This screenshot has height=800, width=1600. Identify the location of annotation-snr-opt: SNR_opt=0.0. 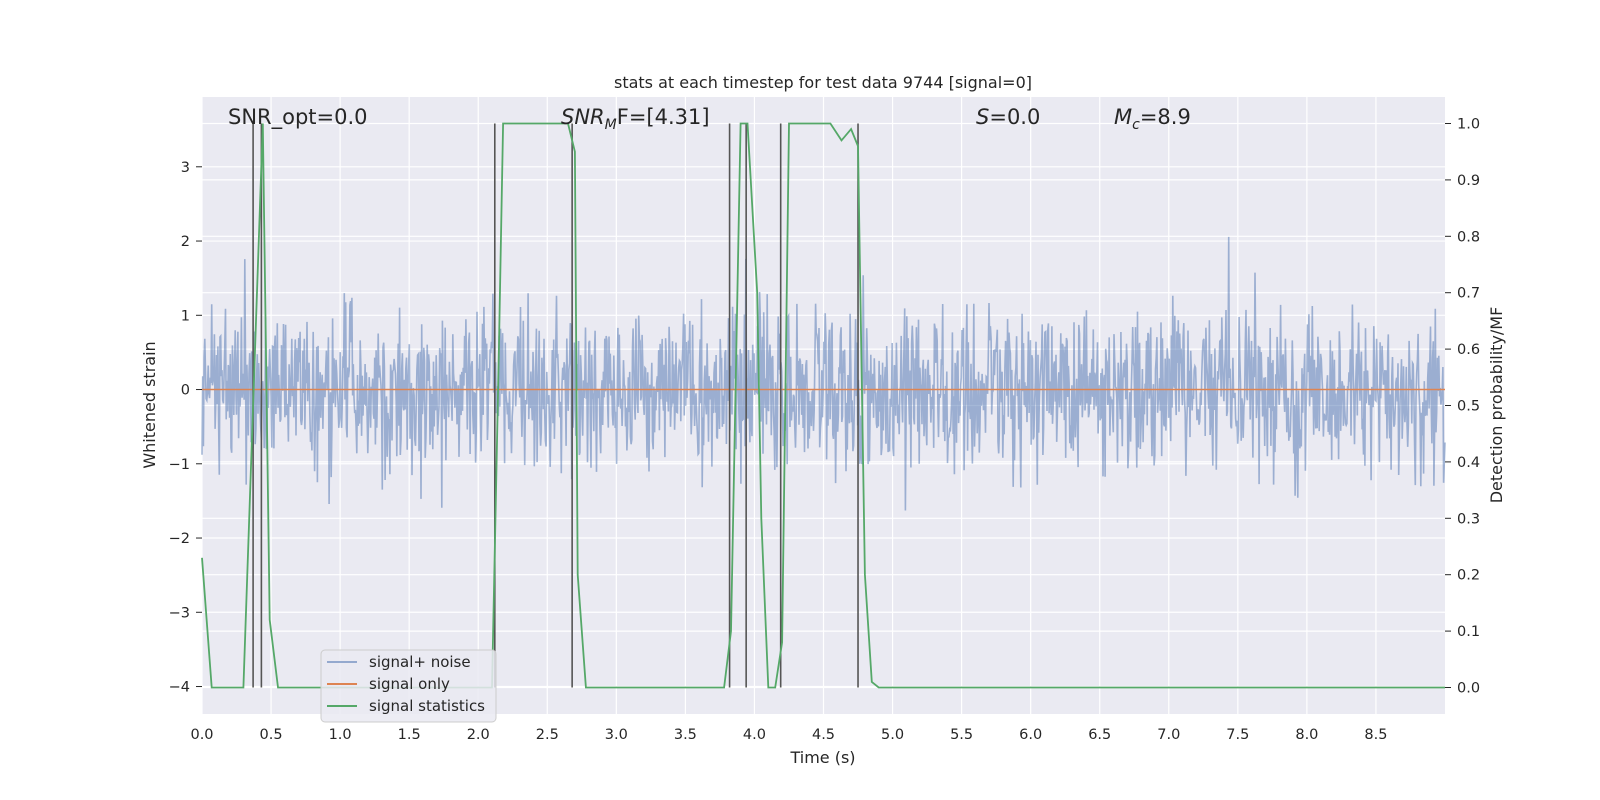
(298, 117).